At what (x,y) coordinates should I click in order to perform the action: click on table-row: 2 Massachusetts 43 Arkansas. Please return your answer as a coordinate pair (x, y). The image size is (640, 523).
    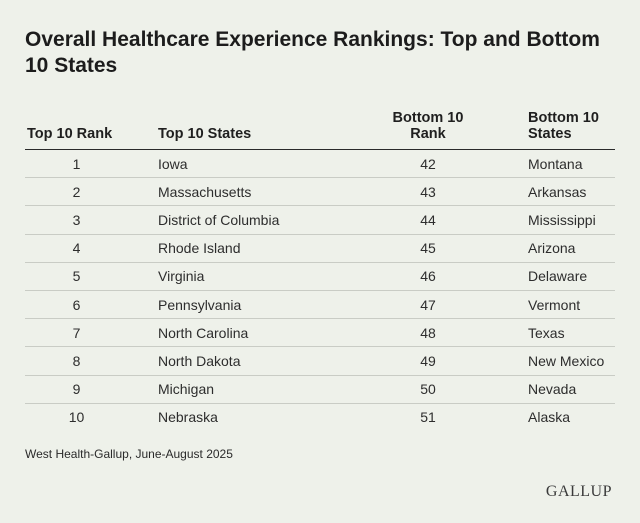
    Looking at the image, I should click on (320, 192).